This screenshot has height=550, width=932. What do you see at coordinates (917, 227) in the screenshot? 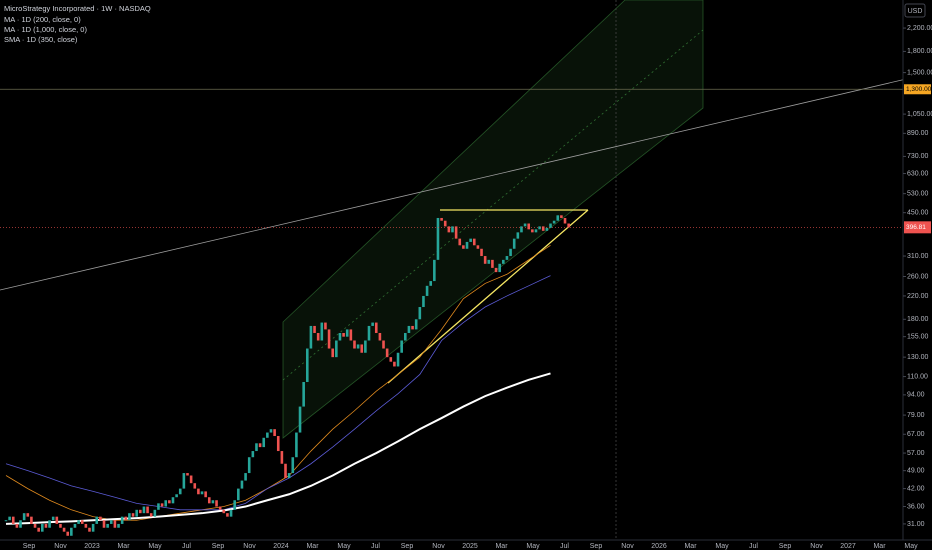
I see `last-price-box` at bounding box center [917, 227].